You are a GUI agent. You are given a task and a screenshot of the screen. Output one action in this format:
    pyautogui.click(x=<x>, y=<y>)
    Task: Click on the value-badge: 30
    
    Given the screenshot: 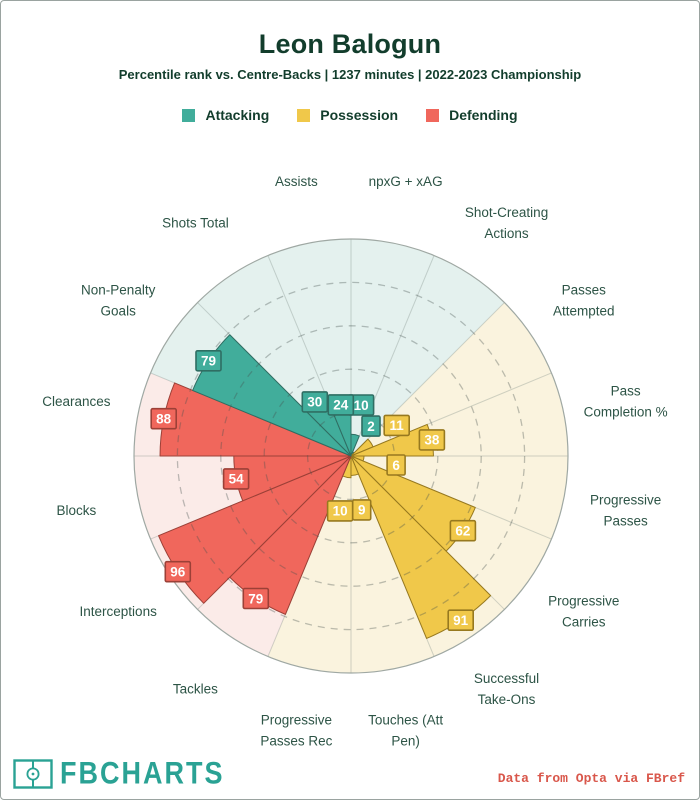 What is the action you would take?
    pyautogui.click(x=315, y=402)
    